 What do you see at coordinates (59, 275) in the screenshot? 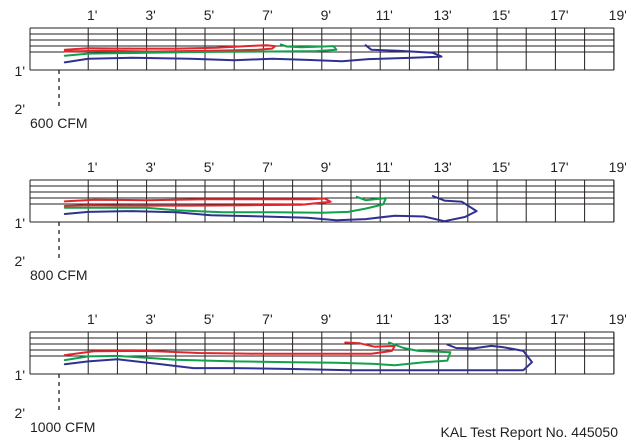
I see `airflow-label: 800 CFM` at bounding box center [59, 275].